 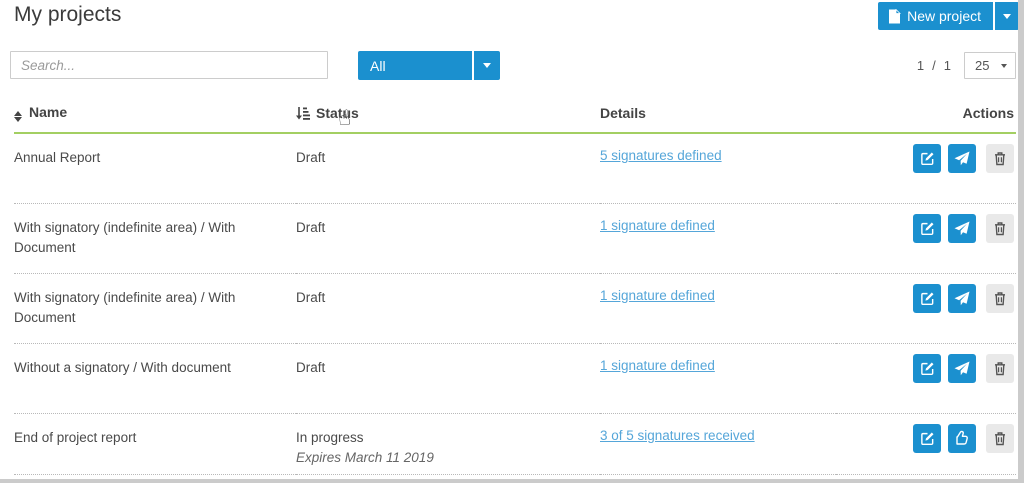 I want to click on approve-button, so click(x=962, y=438).